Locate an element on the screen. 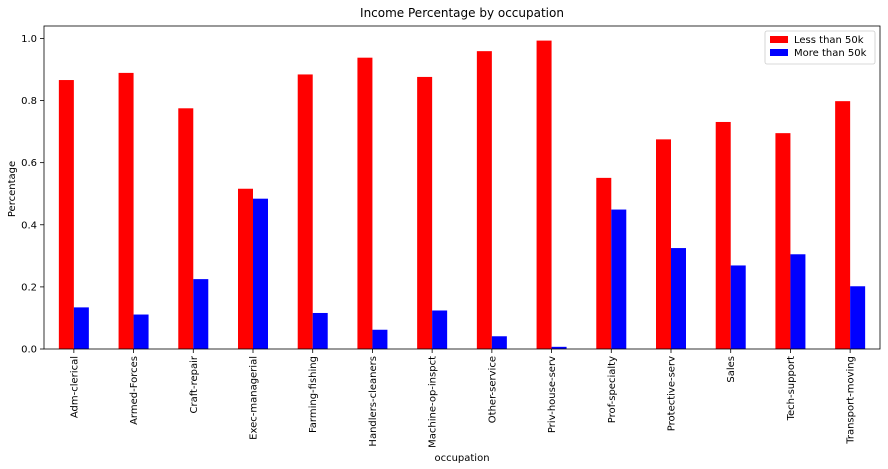 This screenshot has height=469, width=888. bar-more-than-50k-adm-clerical is located at coordinates (81, 328).